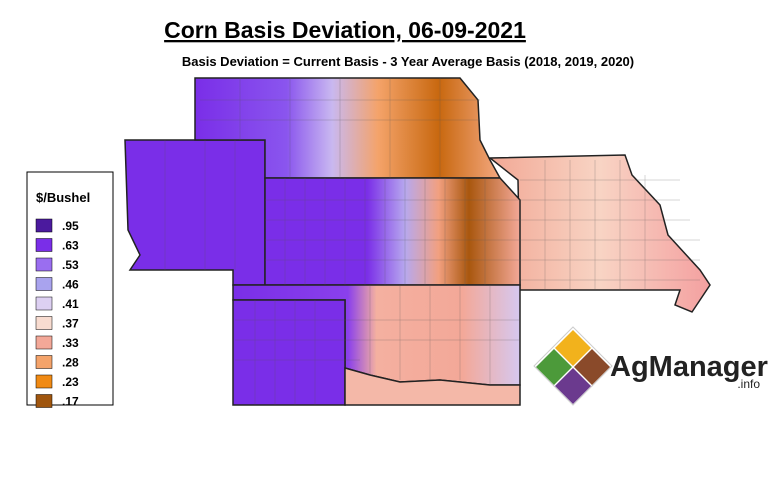  What do you see at coordinates (345, 30) in the screenshot?
I see `title: Corn Basis Deviation, 06-09-2021` at bounding box center [345, 30].